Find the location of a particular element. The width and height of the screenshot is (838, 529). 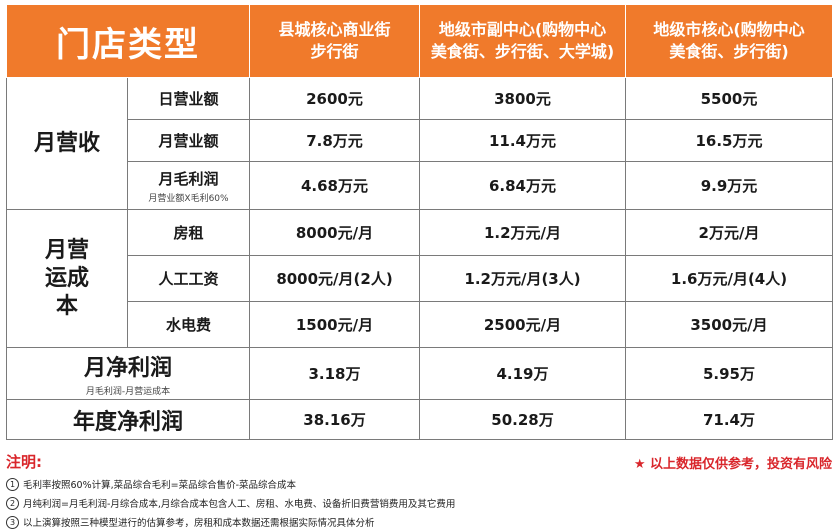

column-header-line: 县城核心商业街 is located at coordinates (334, 29).